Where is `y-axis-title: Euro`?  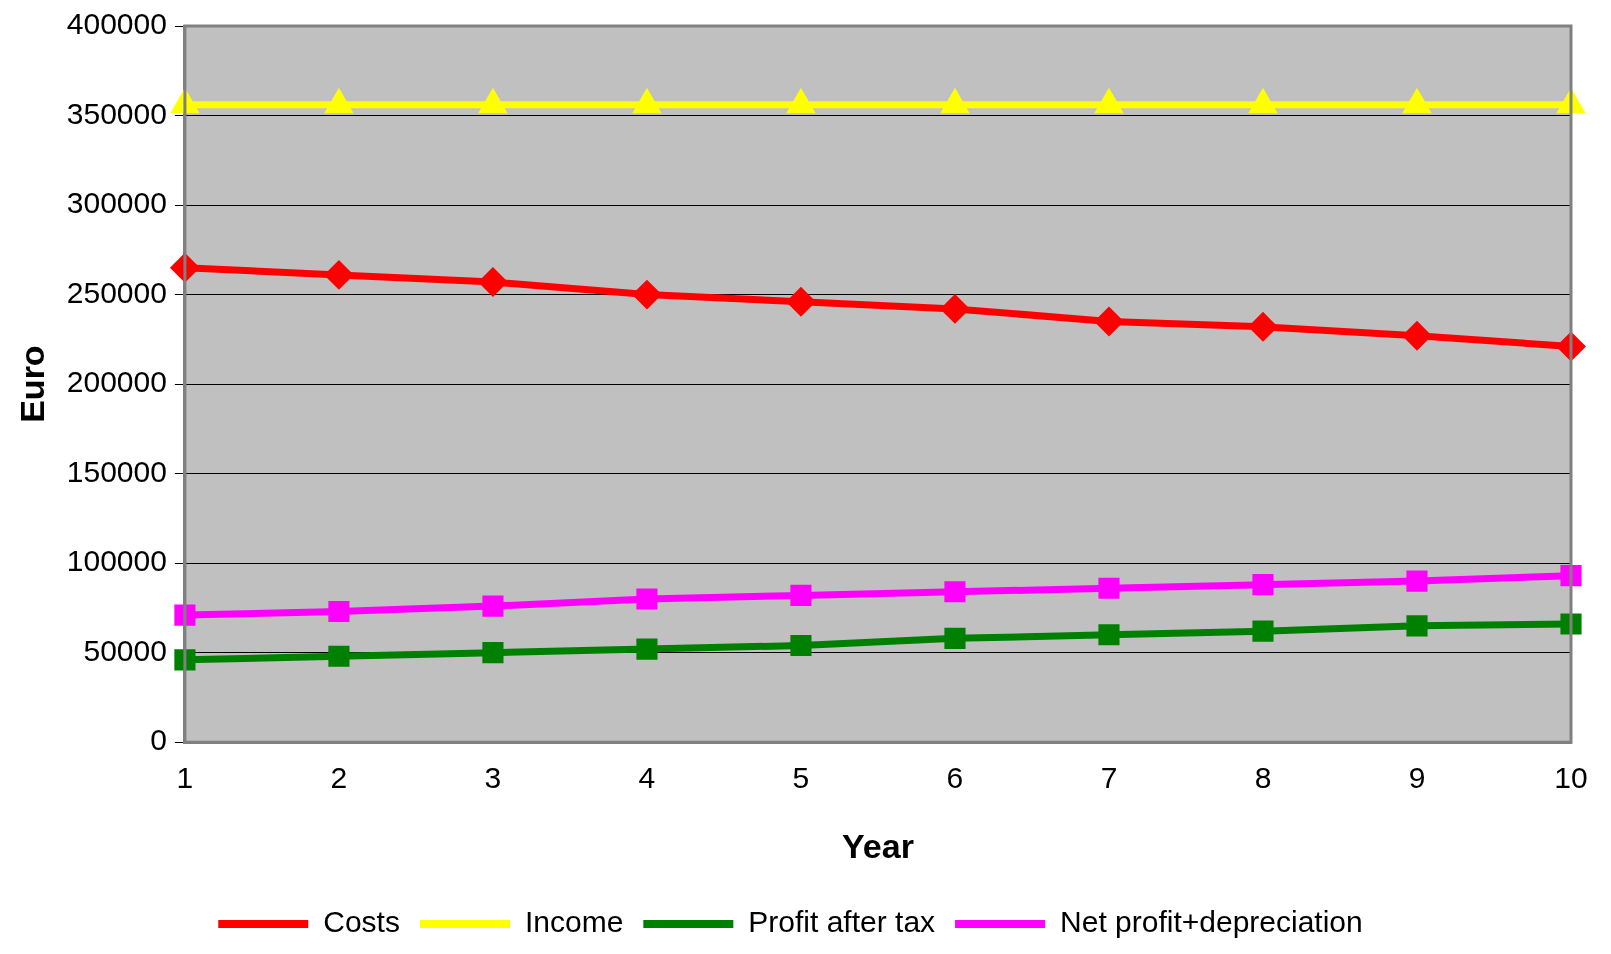 y-axis-title: Euro is located at coordinates (31, 384).